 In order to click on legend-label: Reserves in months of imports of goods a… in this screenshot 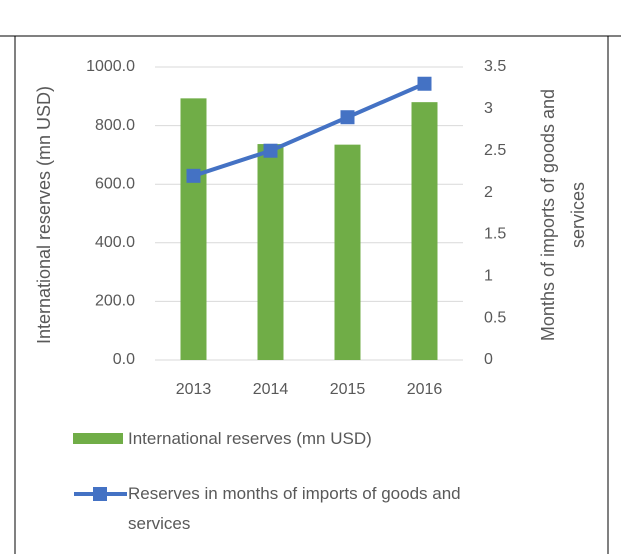, I will do `click(294, 508)`.